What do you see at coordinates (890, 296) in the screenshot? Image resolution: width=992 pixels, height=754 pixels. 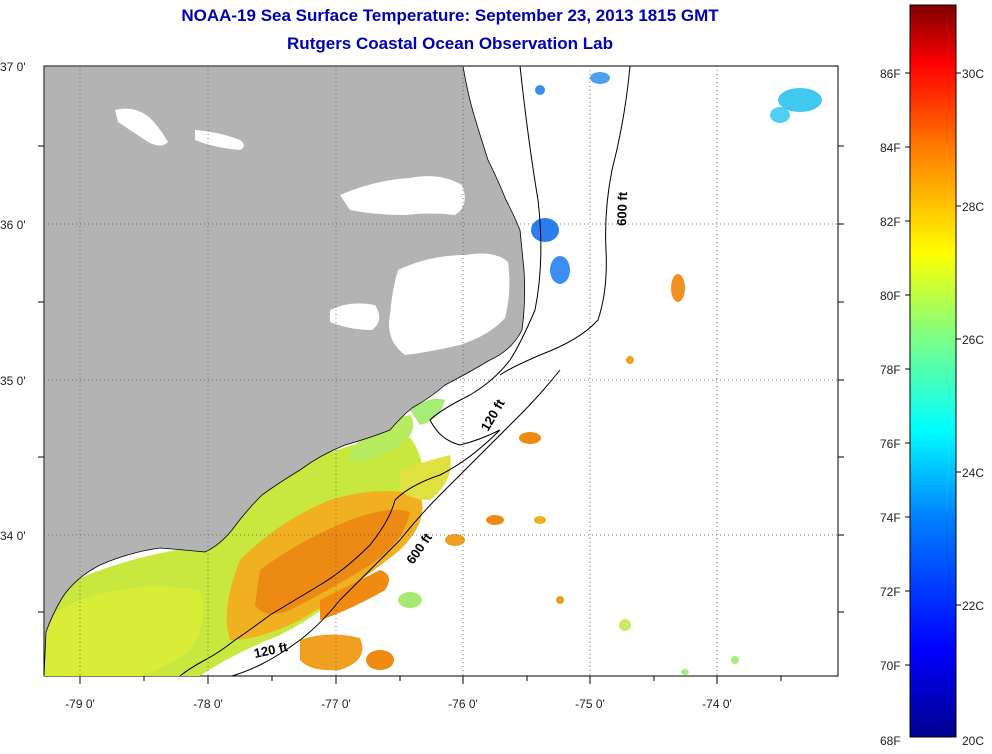 I see `cb-f-80: 80F` at bounding box center [890, 296].